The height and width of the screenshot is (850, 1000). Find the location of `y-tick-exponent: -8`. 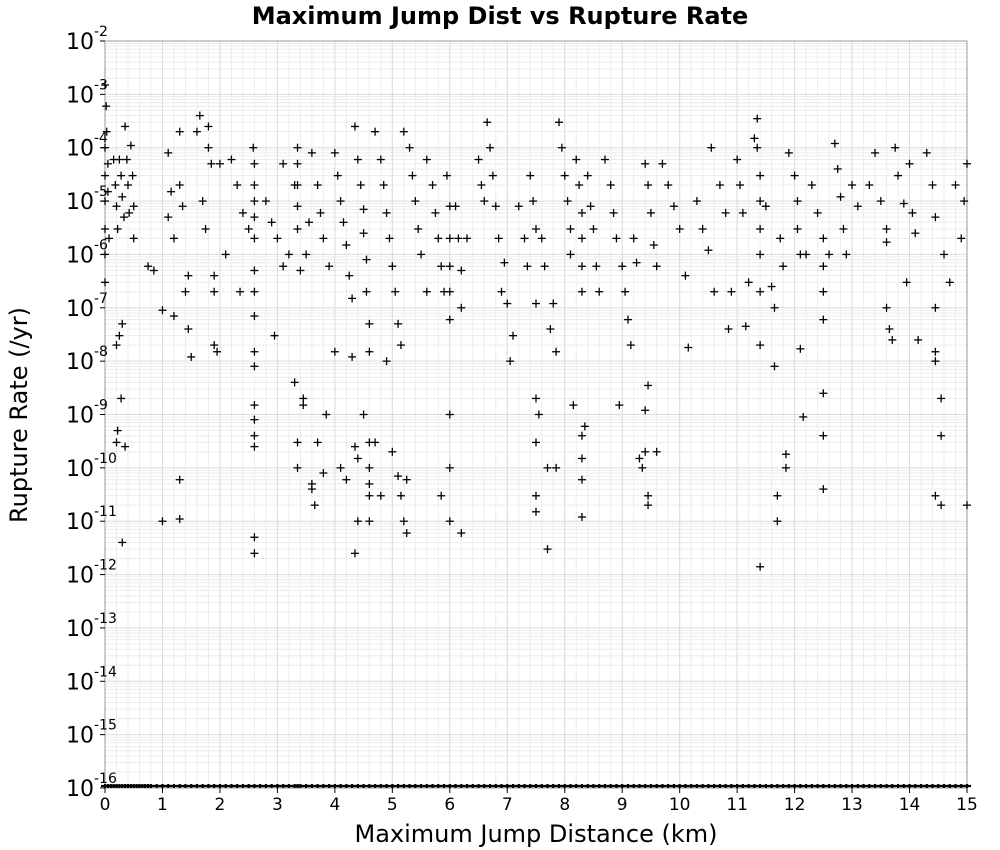

y-tick-exponent: -8 is located at coordinates (101, 352).